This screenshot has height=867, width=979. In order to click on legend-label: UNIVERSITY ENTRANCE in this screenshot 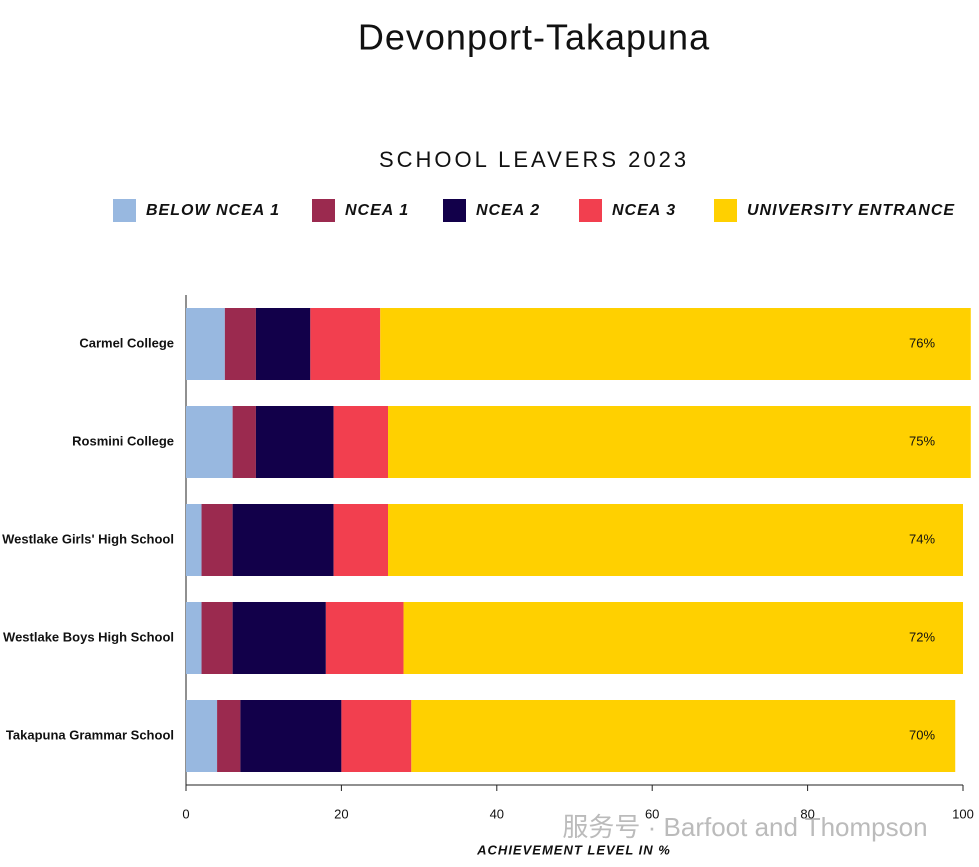, I will do `click(851, 210)`.